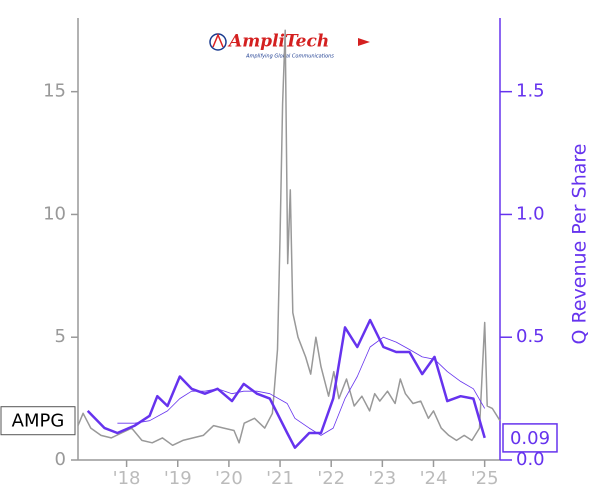  What do you see at coordinates (218, 40) in the screenshot?
I see `logo-icon-mark` at bounding box center [218, 40].